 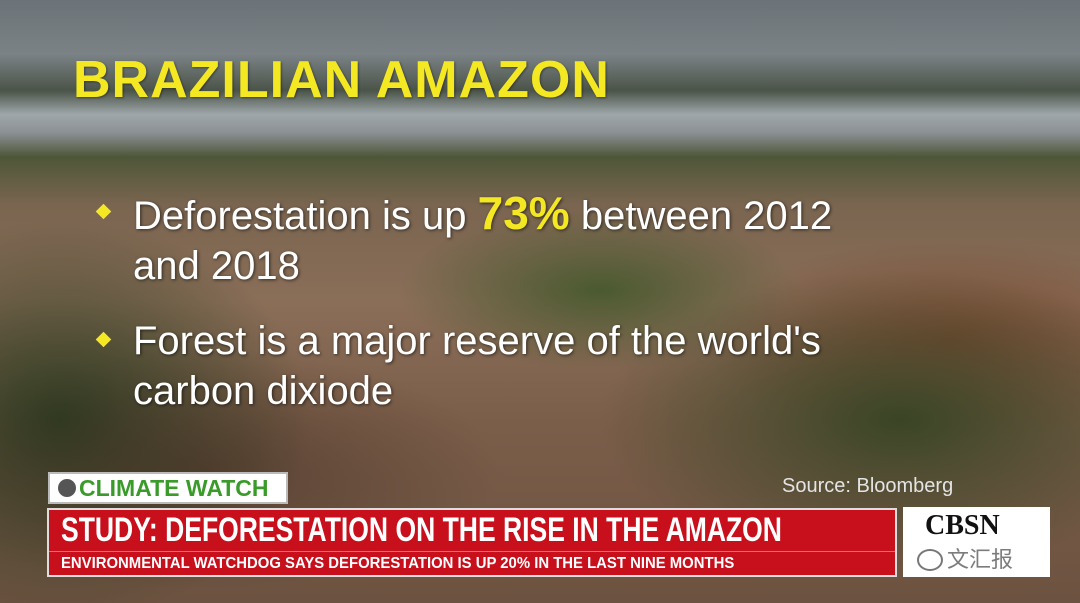 What do you see at coordinates (868, 486) in the screenshot?
I see `source-credit: Source: Bloomberg` at bounding box center [868, 486].